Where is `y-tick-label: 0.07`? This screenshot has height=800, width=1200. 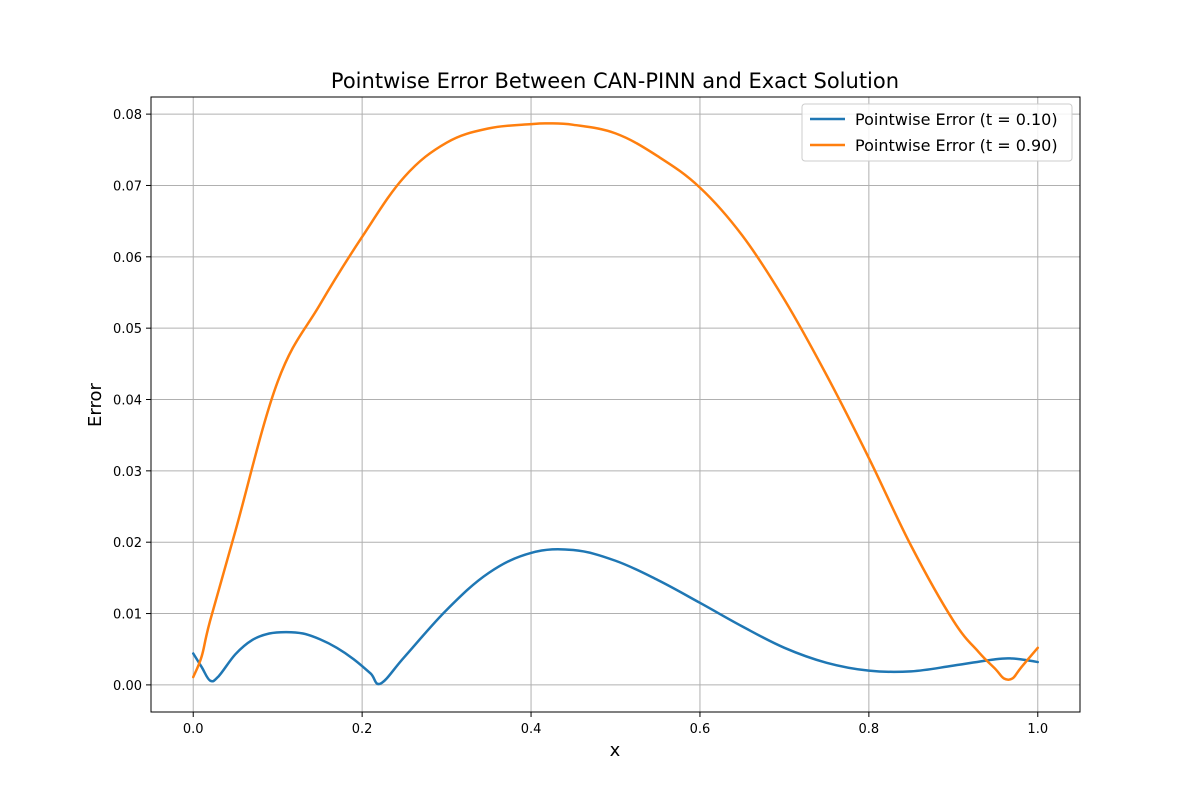
y-tick-label: 0.07 is located at coordinates (127, 186).